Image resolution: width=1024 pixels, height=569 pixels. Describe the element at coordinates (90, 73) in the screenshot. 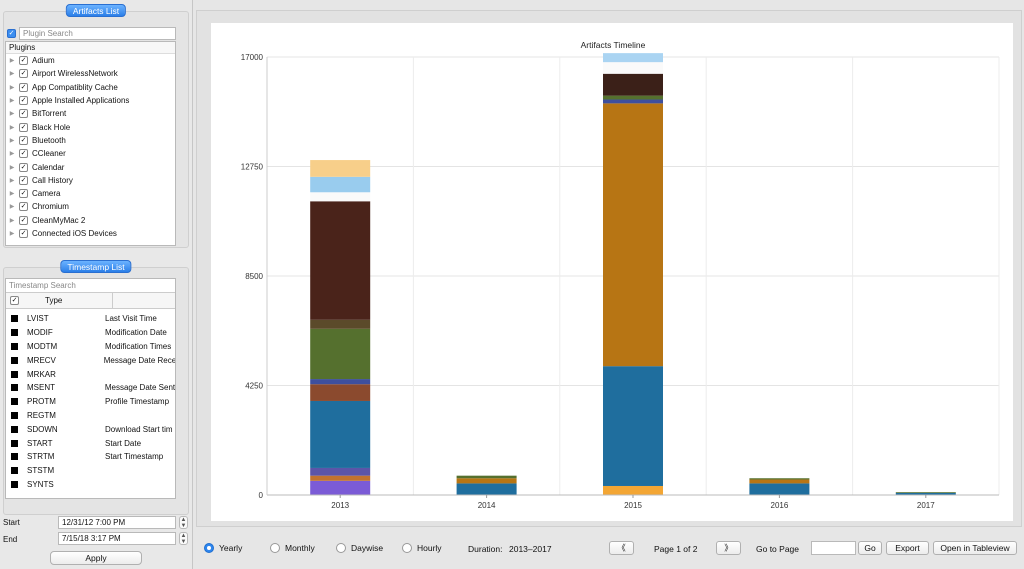

I see `plugin-row: ▶ ✓ Airport WirelessNetwork` at that location.